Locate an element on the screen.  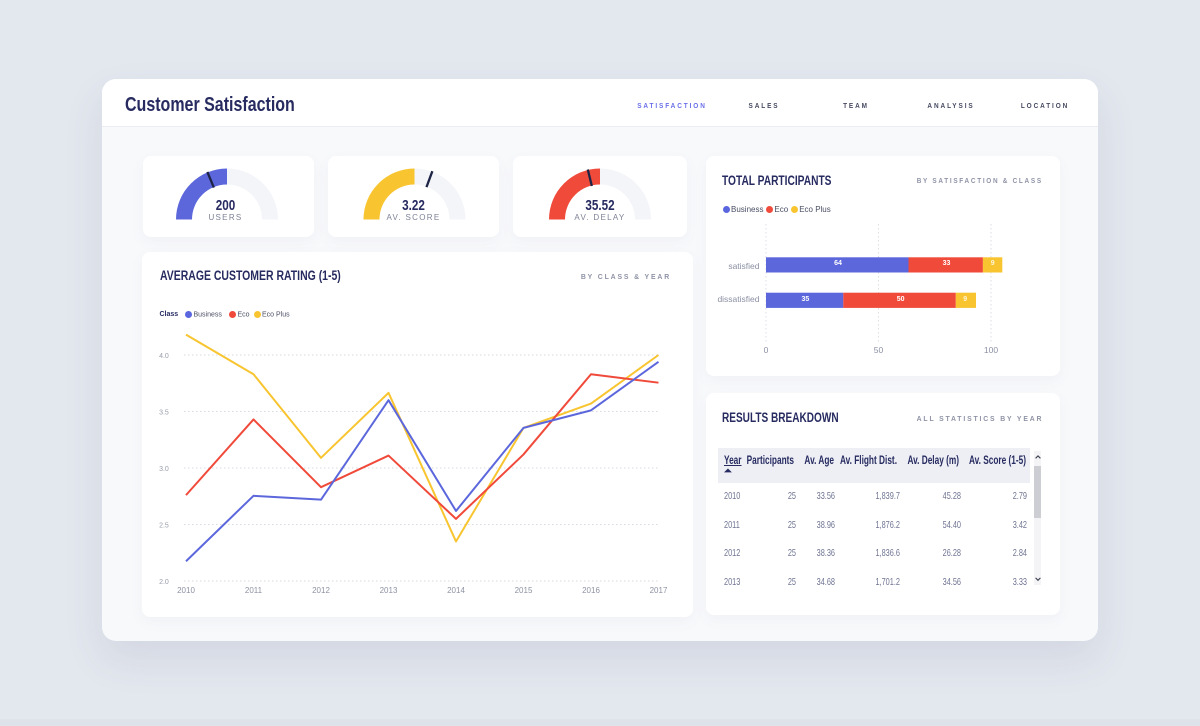
svg-text: 2011 is located at coordinates (254, 590).